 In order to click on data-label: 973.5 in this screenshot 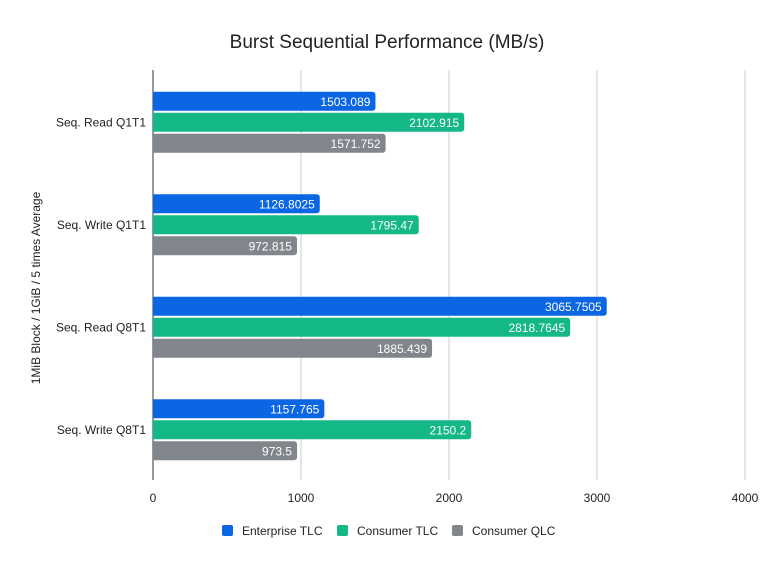, I will do `click(277, 451)`.